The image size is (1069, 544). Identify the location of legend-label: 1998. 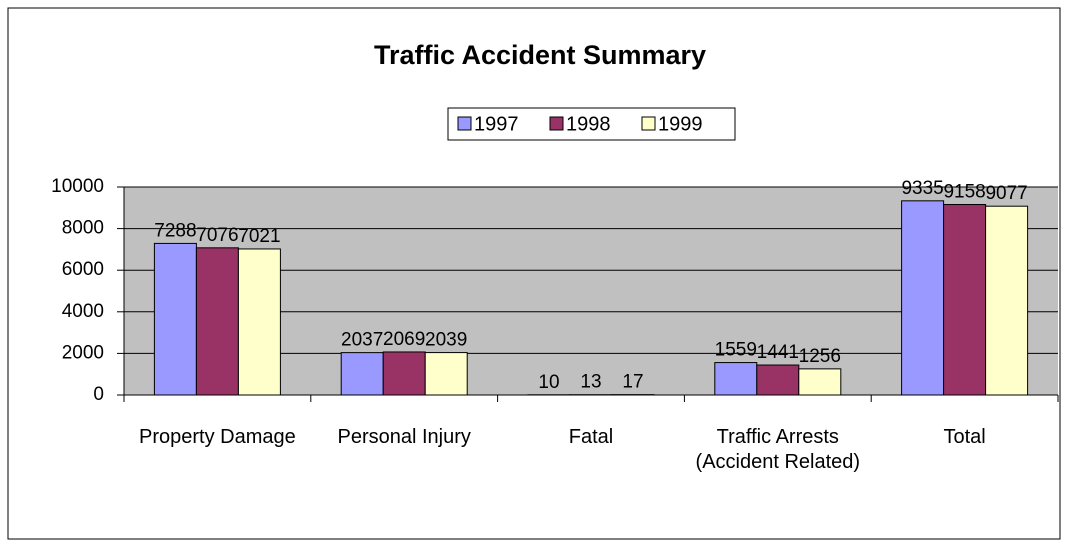
(588, 124).